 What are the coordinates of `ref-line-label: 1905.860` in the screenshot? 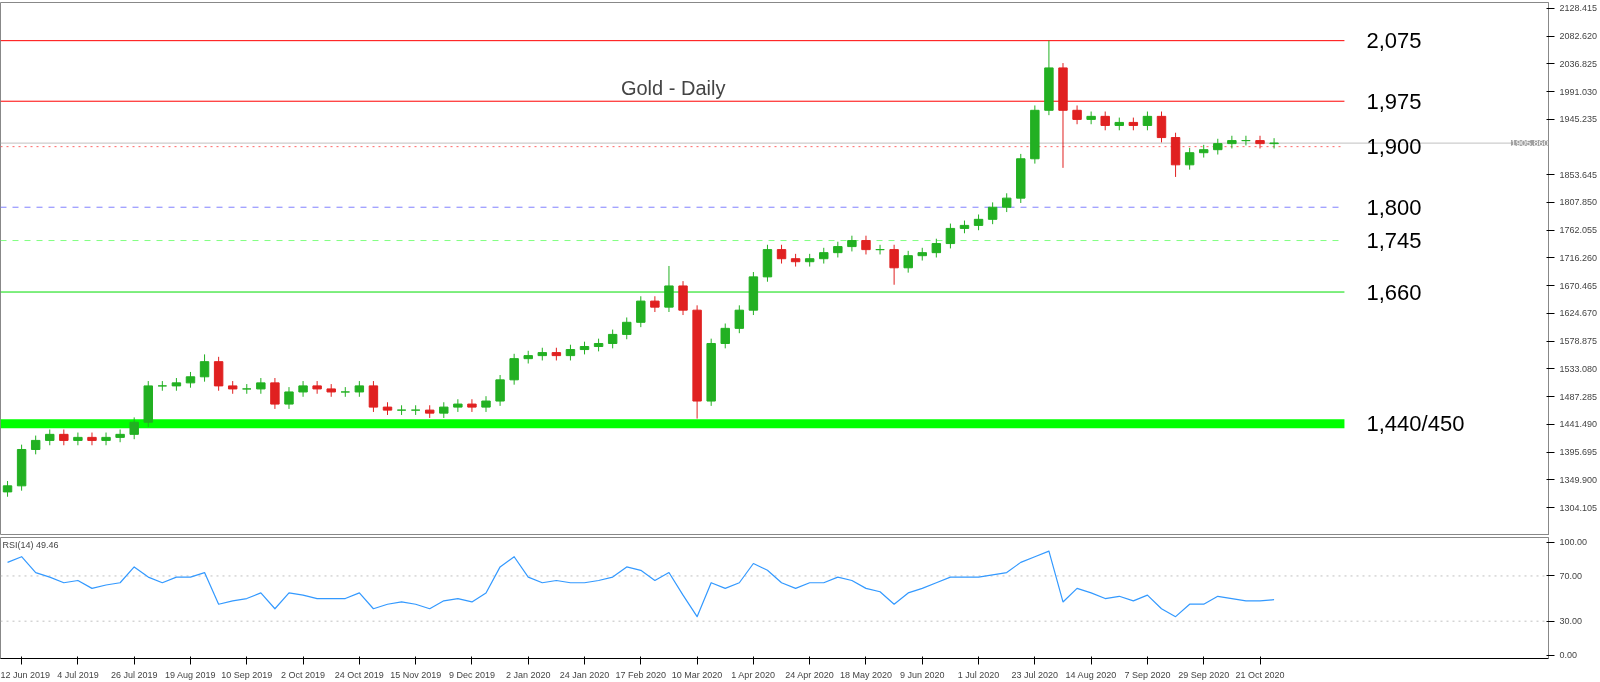 It's located at (1529, 143).